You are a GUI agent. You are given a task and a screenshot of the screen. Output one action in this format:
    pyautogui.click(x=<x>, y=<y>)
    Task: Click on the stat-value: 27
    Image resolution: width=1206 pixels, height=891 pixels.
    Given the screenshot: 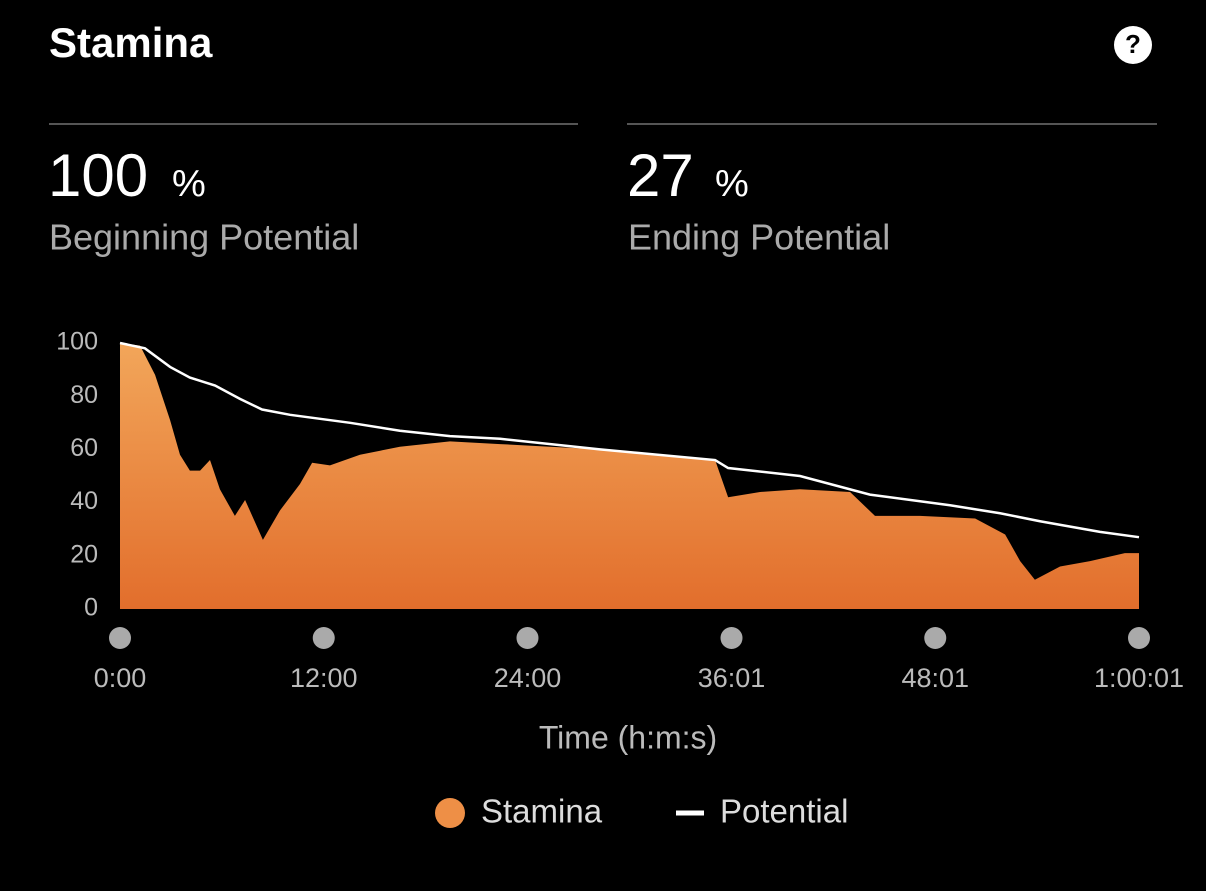 What is the action you would take?
    pyautogui.click(x=660, y=175)
    